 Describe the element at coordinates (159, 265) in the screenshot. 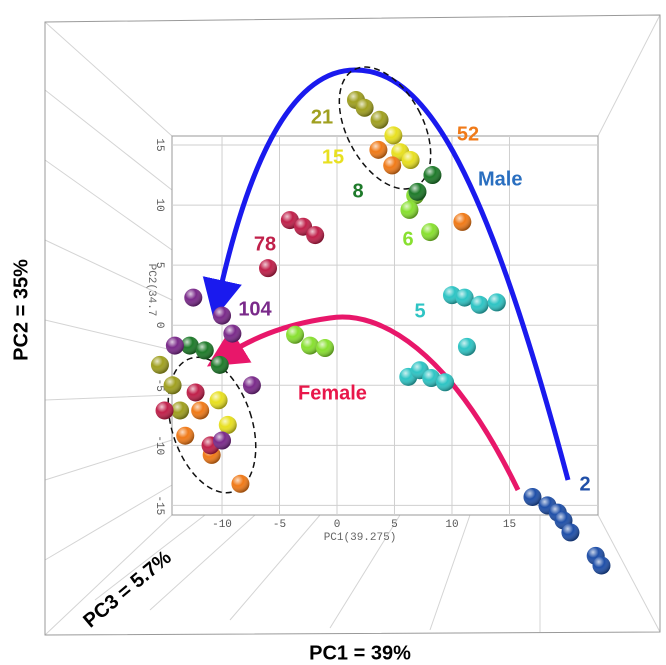

I see `y-tick-label: 5` at that location.